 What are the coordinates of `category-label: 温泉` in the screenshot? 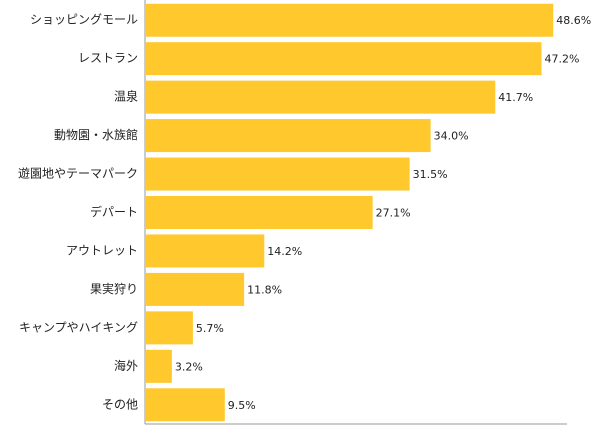 It's located at (126, 97).